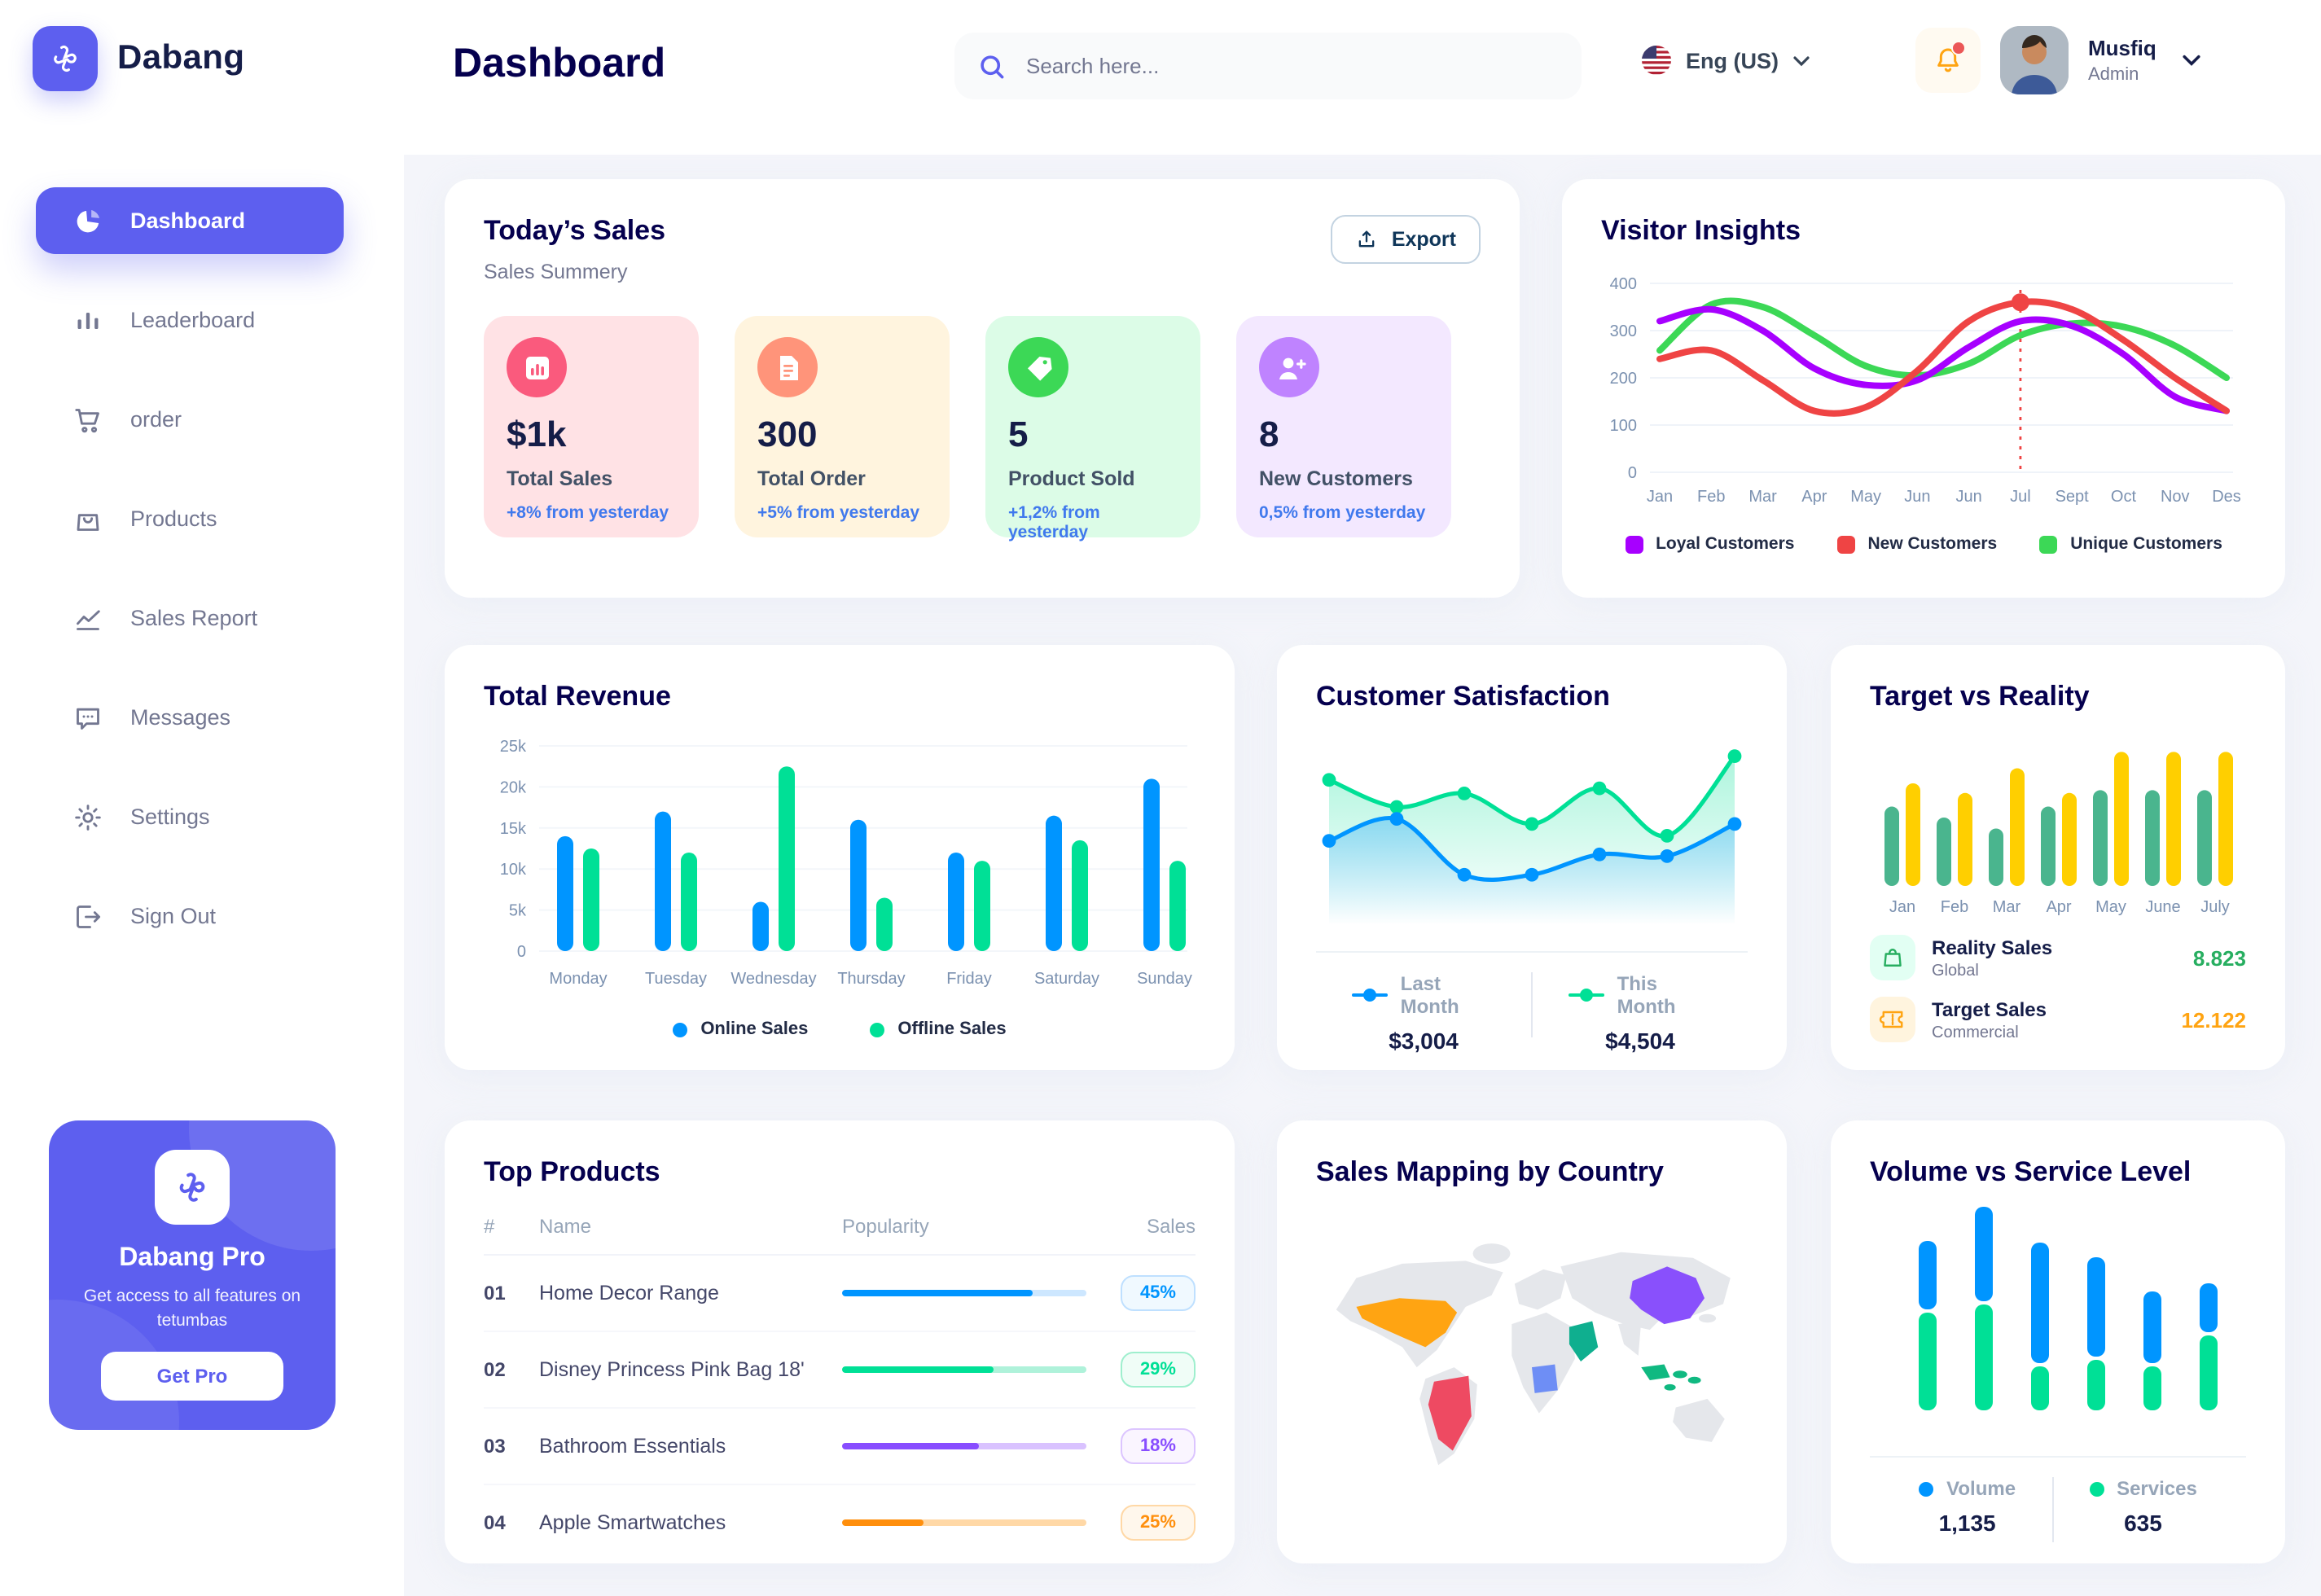  I want to click on legend-target-sales: Target Sales Commercial 12.122, so click(2058, 1019).